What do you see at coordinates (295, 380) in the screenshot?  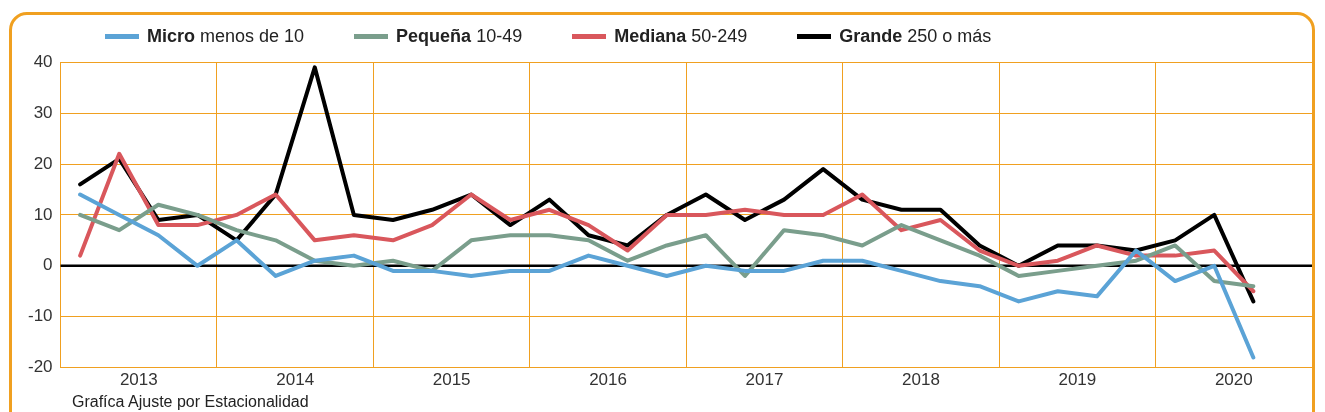 I see `x-tick-label: 2014` at bounding box center [295, 380].